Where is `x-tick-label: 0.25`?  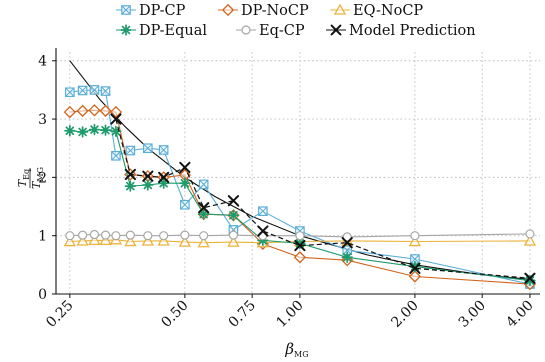 x-tick-label: 0.25 is located at coordinates (59, 314).